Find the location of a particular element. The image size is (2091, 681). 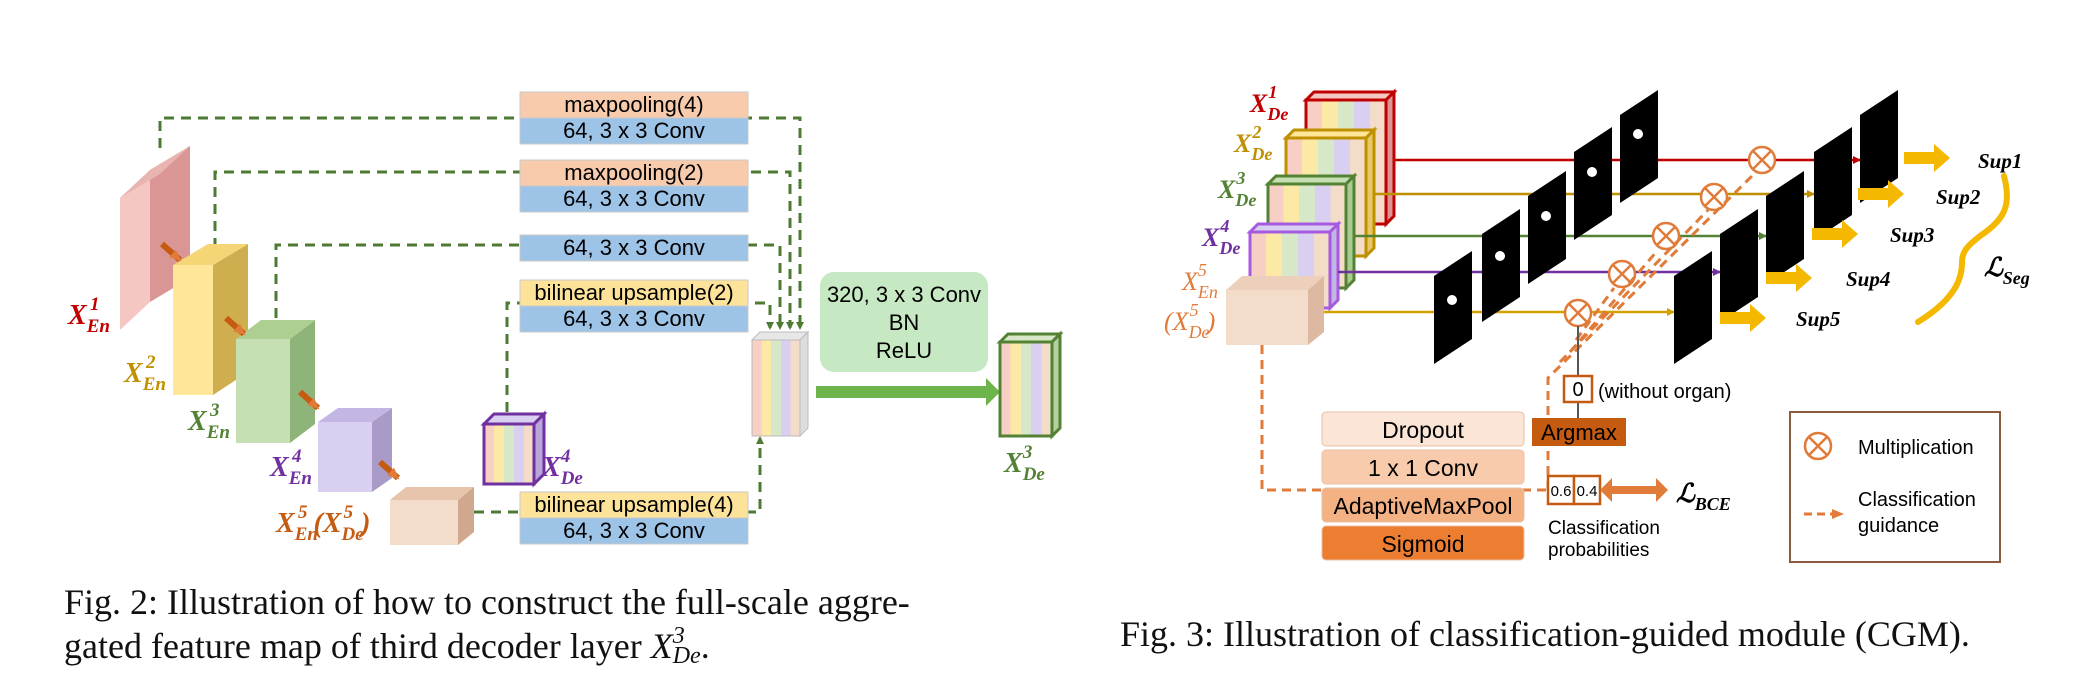

zero-box-value: 0 is located at coordinates (1577, 390).